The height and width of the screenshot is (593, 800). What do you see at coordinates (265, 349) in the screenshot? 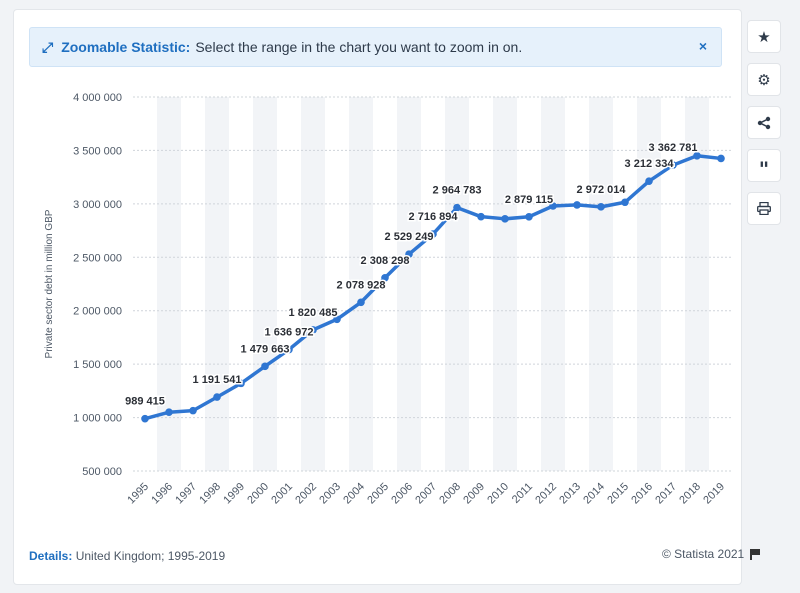
I see `data-label: 1 479 663` at bounding box center [265, 349].